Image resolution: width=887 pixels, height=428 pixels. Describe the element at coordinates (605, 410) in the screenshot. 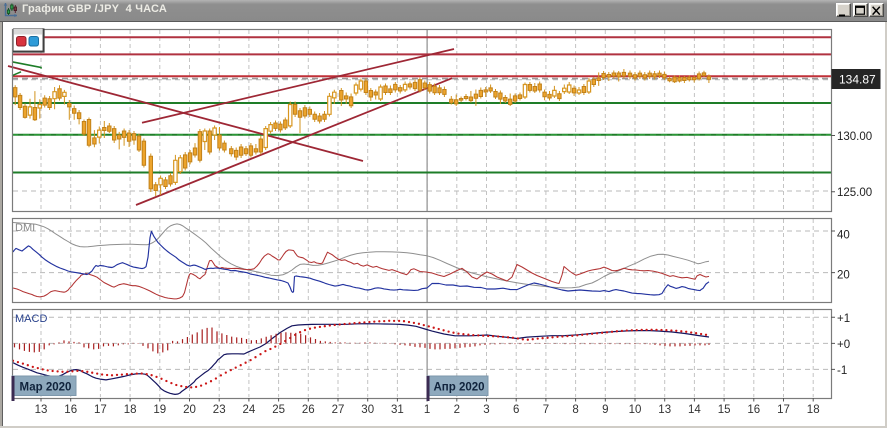

I see `svg-text: 9` at that location.